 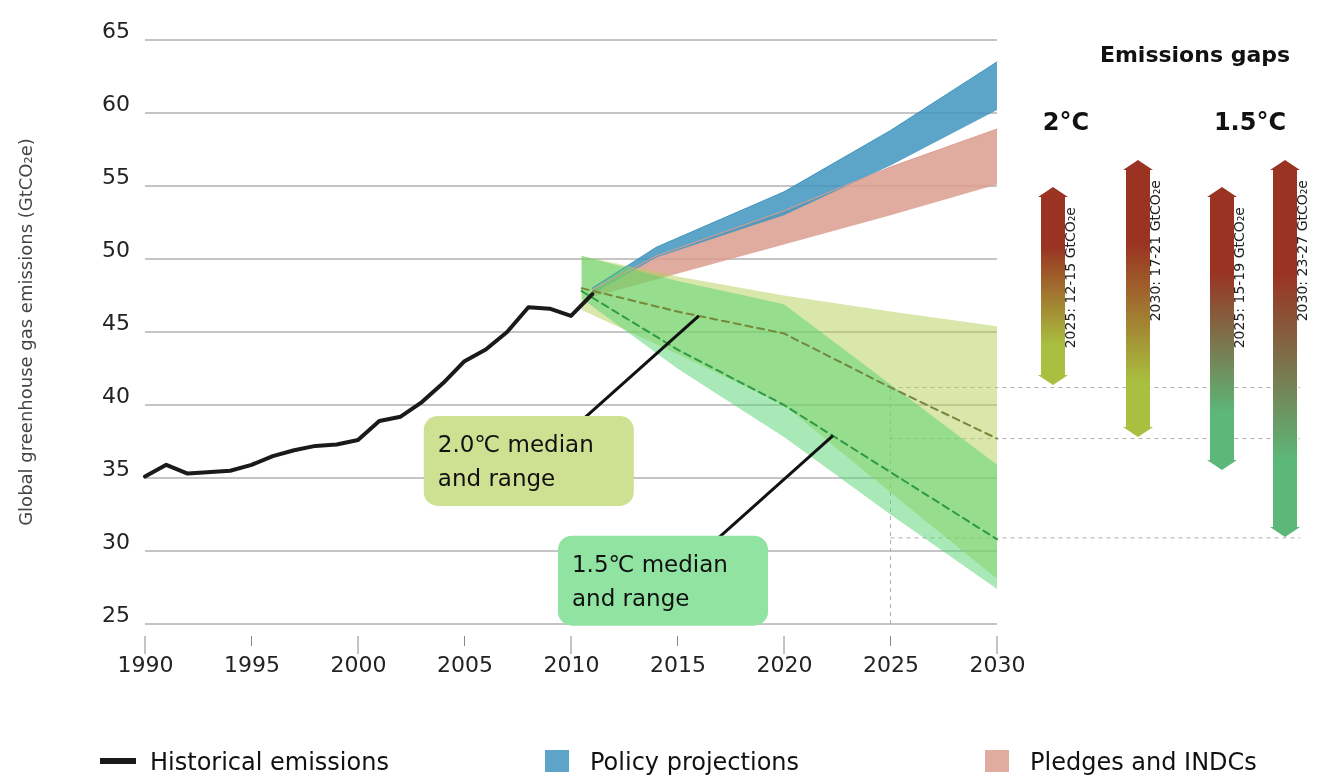 I want to click on y-tick-label: 40, so click(x=116, y=396).